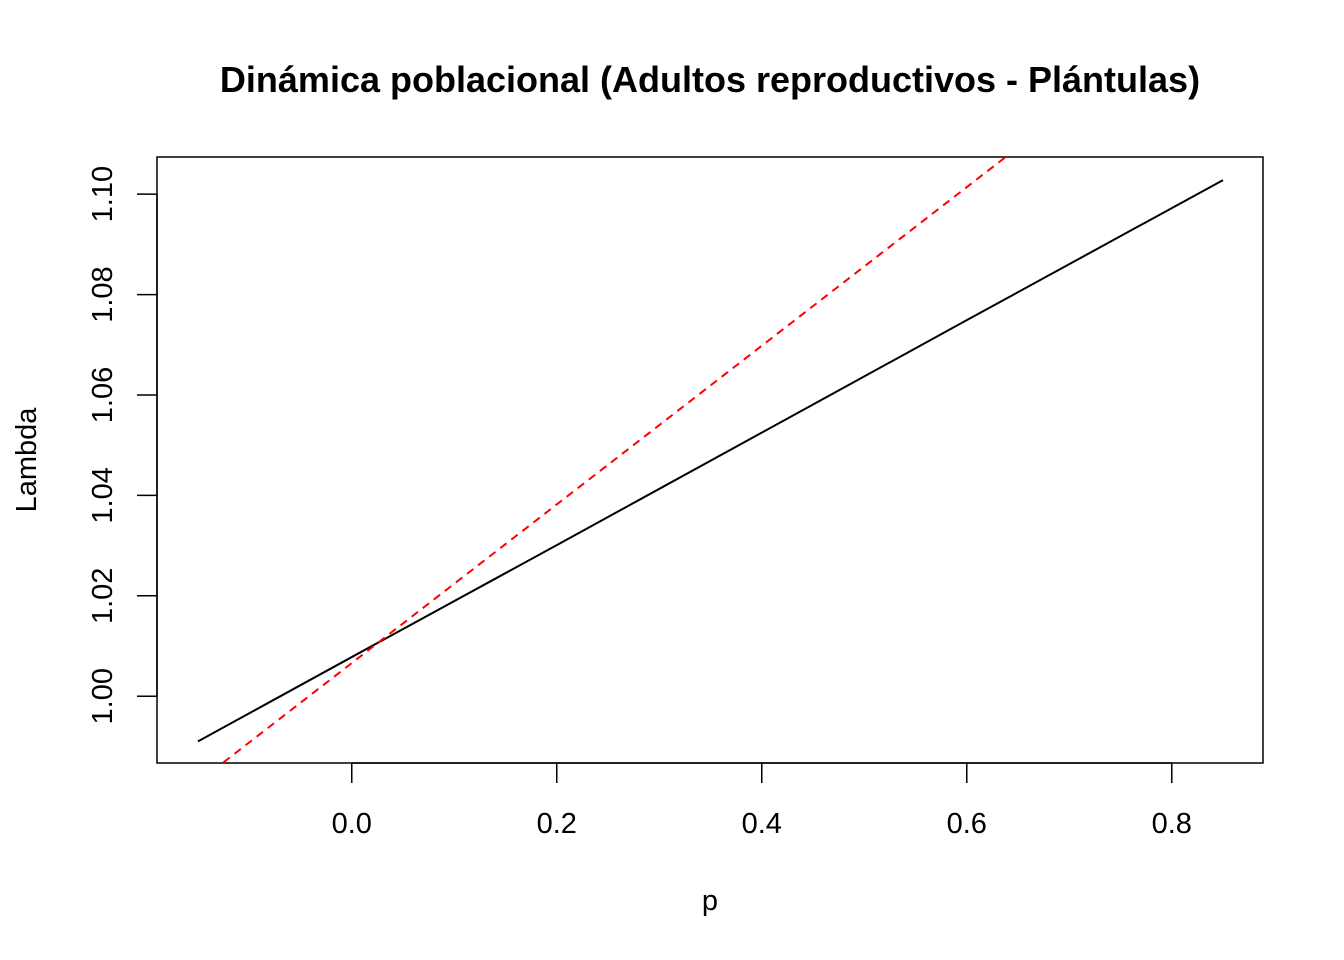 The height and width of the screenshot is (960, 1344). Describe the element at coordinates (1172, 824) in the screenshot. I see `x-tick-label: 0.8` at that location.